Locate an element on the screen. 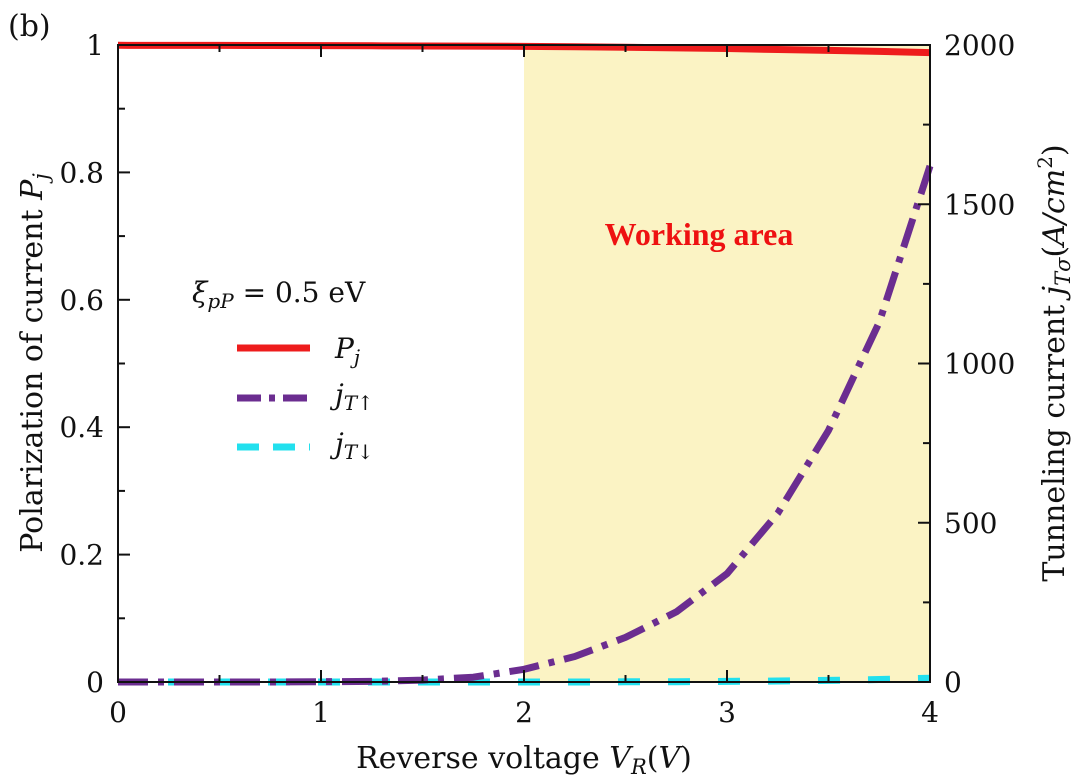 The image size is (1083, 782). y-axis-right-label: Tunneling current jTσ(A/cm2) is located at coordinates (1054, 362).